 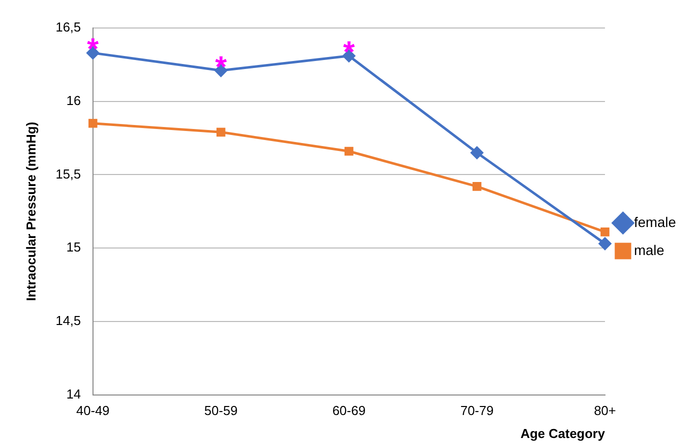 What do you see at coordinates (221, 410) in the screenshot?
I see `x-tick-label: 50-59` at bounding box center [221, 410].